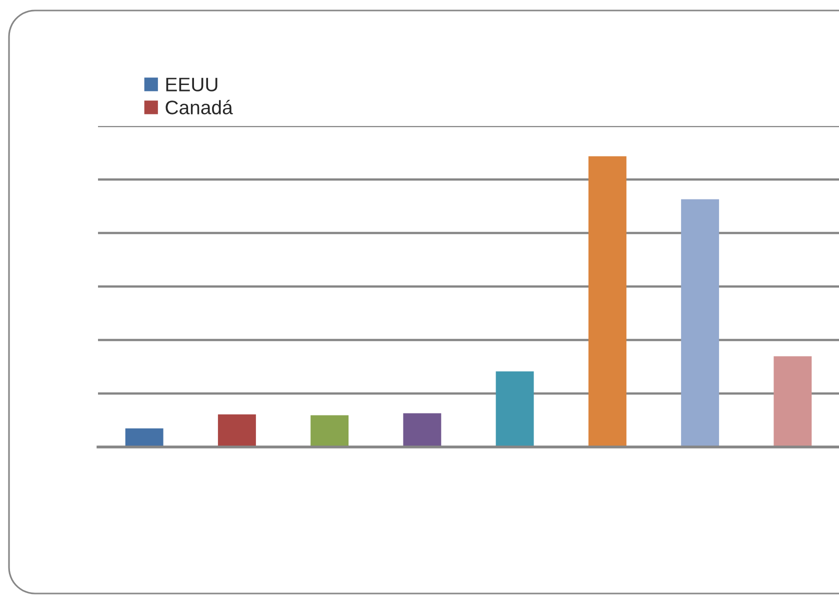 The image size is (839, 595). What do you see at coordinates (199, 107) in the screenshot?
I see `legend-label: Canadá` at bounding box center [199, 107].